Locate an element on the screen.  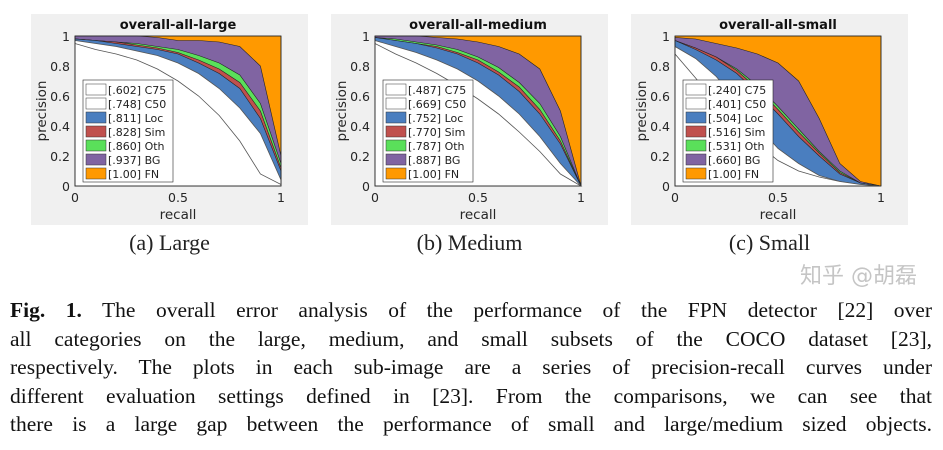
chart-title: overall-all-large is located at coordinates (178, 25).